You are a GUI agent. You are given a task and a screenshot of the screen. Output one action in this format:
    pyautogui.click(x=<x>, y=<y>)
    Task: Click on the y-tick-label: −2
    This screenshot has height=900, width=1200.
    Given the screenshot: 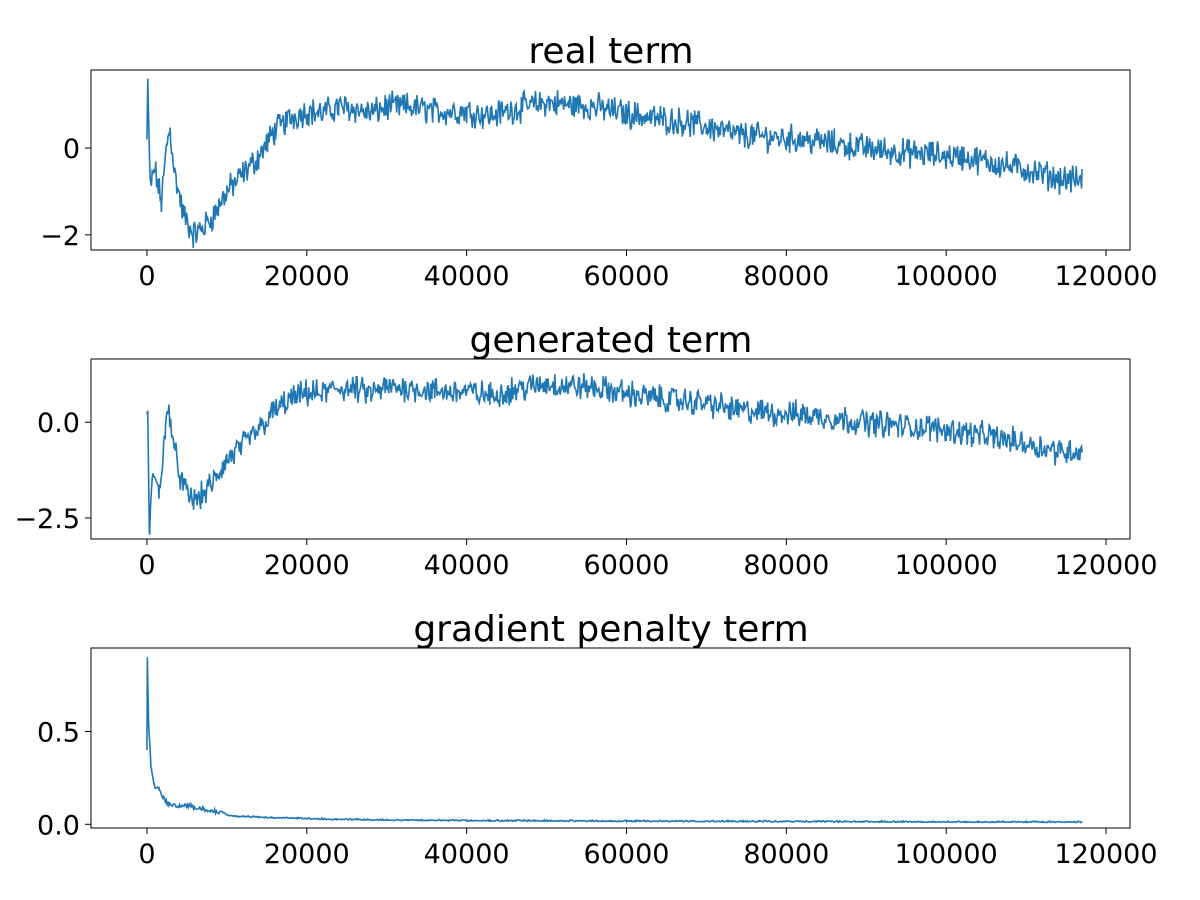 What is the action you would take?
    pyautogui.click(x=60, y=236)
    